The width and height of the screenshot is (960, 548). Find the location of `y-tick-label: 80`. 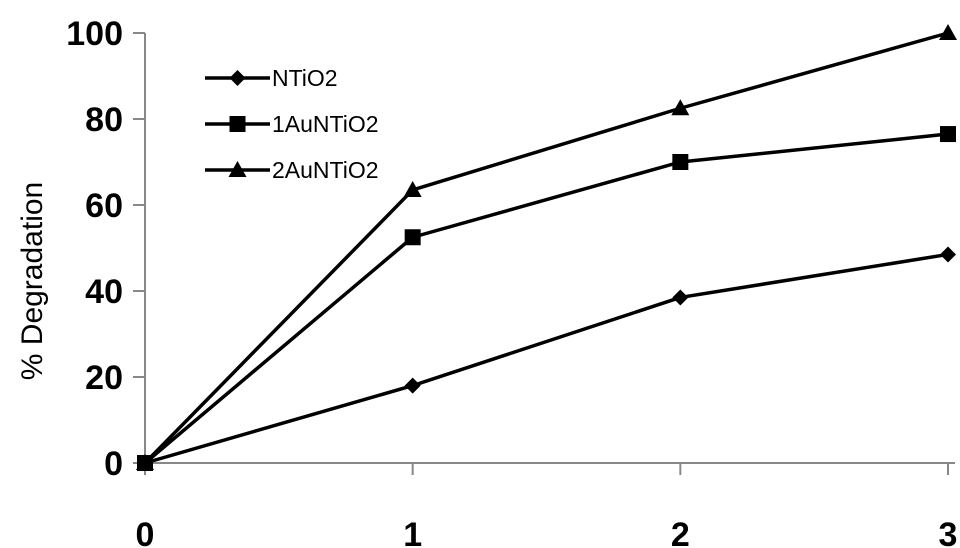

y-tick-label: 80 is located at coordinates (104, 120).